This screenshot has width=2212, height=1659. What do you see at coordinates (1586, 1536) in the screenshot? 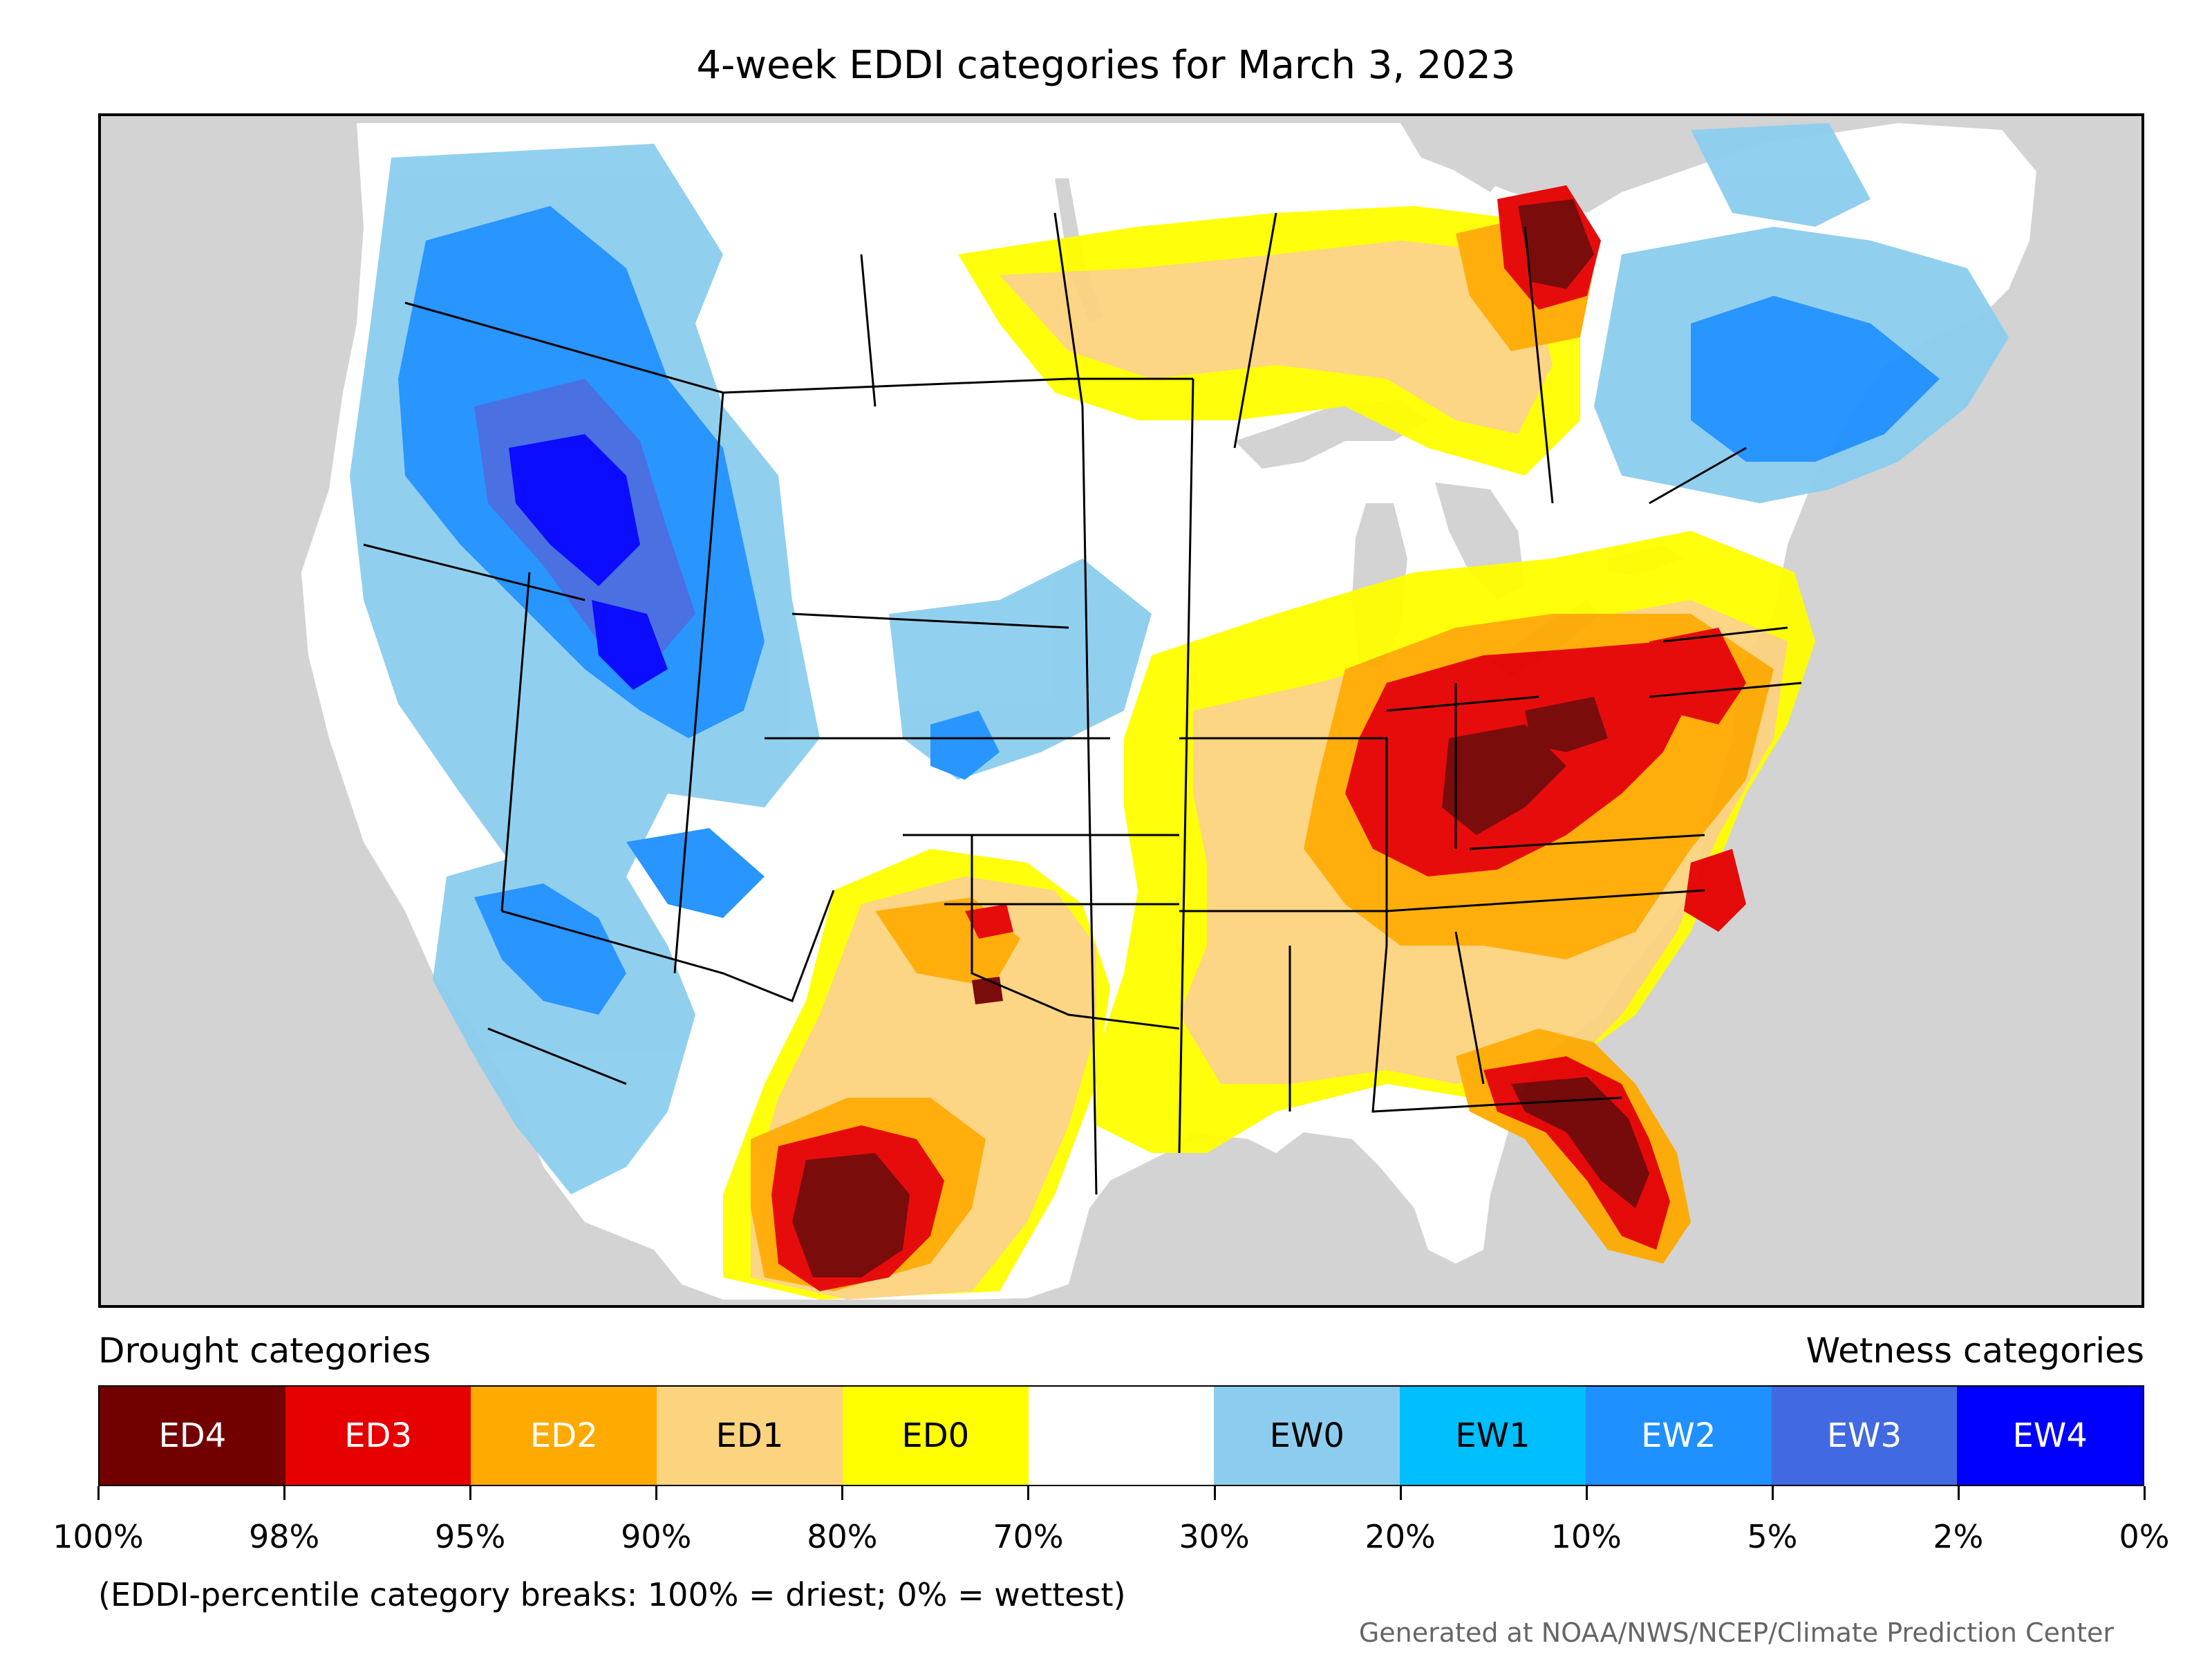
I see `colorbar-tick-label: 10%` at bounding box center [1586, 1536].